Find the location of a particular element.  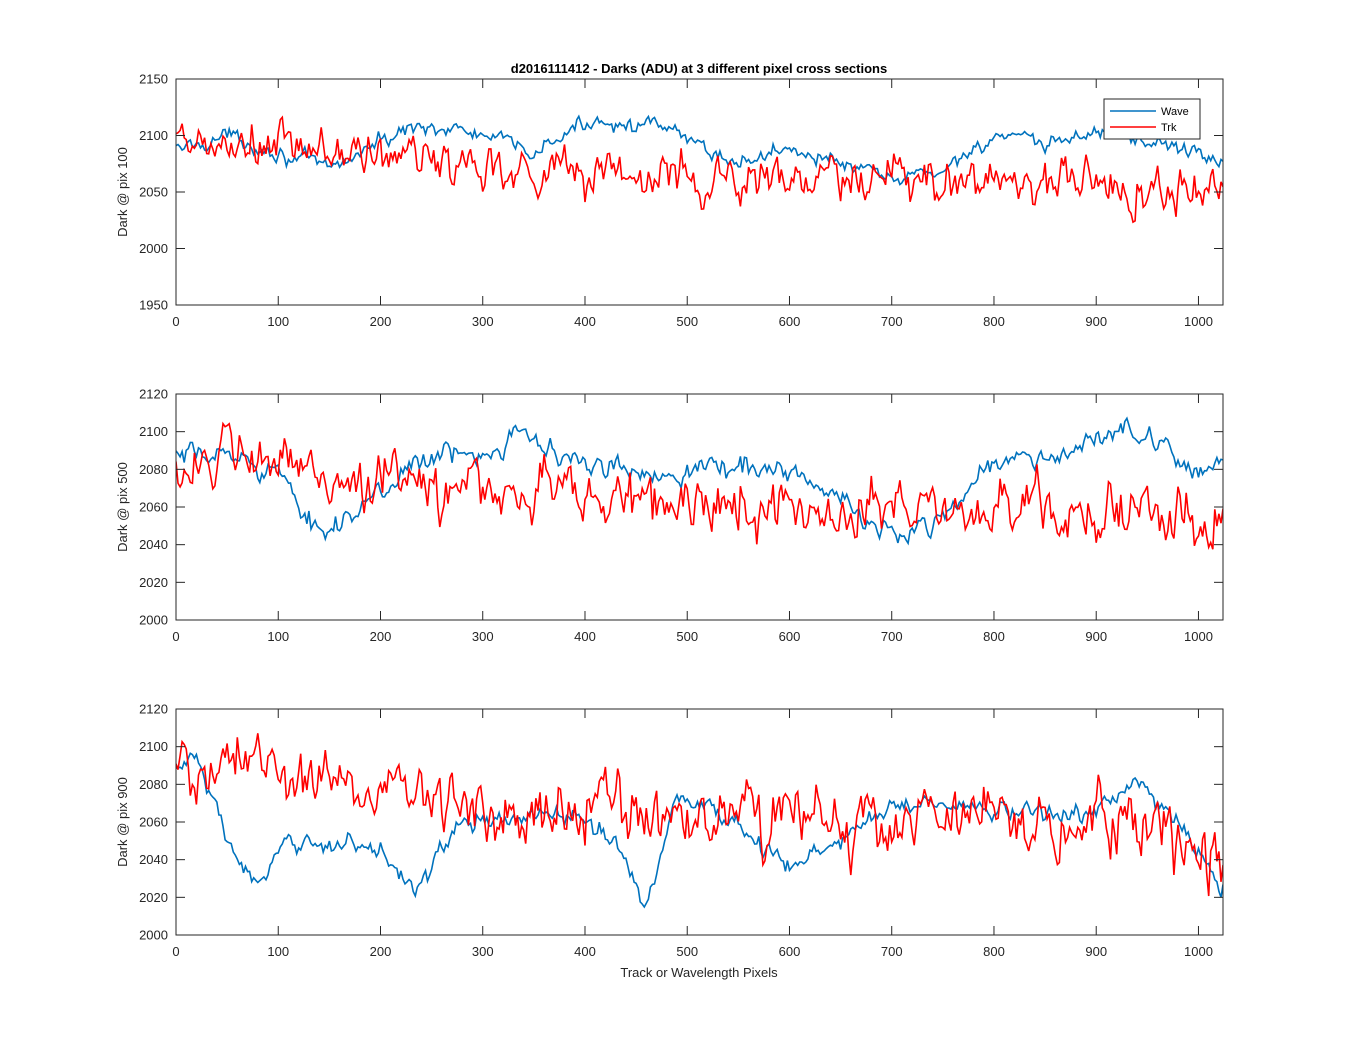

y-axis-label: Dark @ pix 500 is located at coordinates (122, 507).